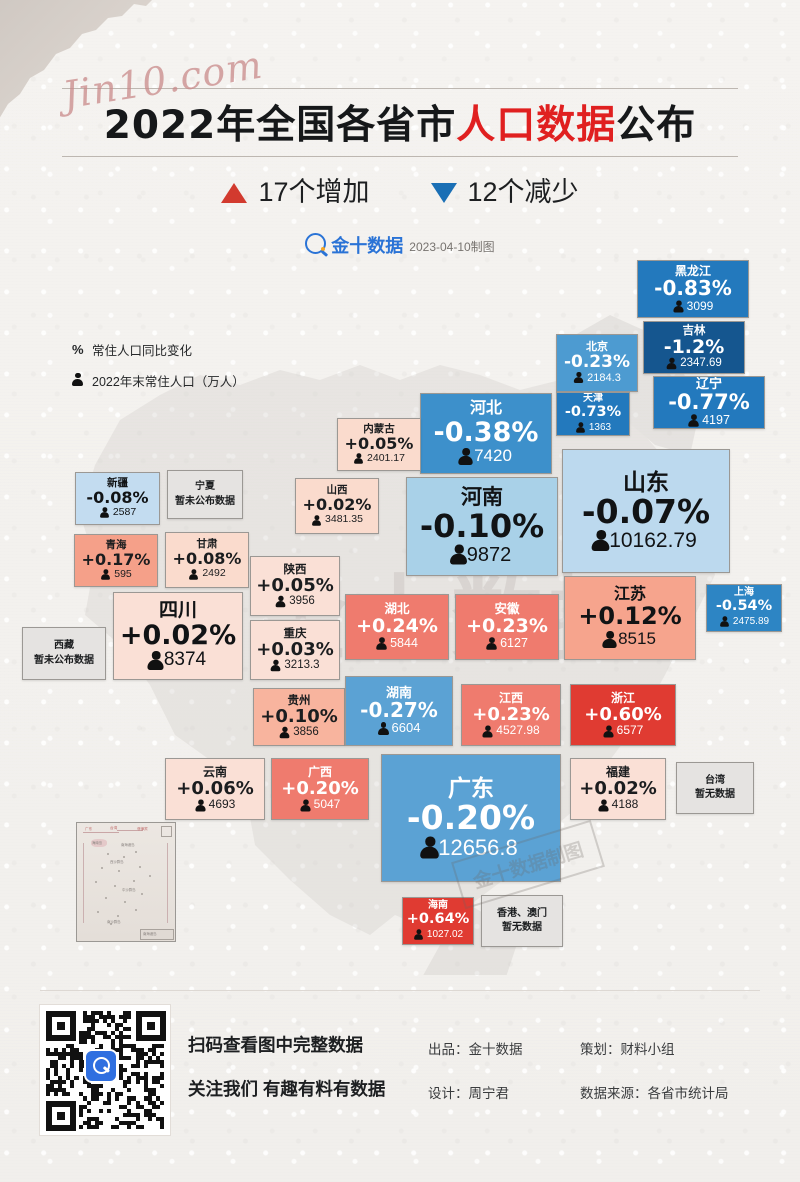  I want to click on province-name: 广东, so click(471, 788).